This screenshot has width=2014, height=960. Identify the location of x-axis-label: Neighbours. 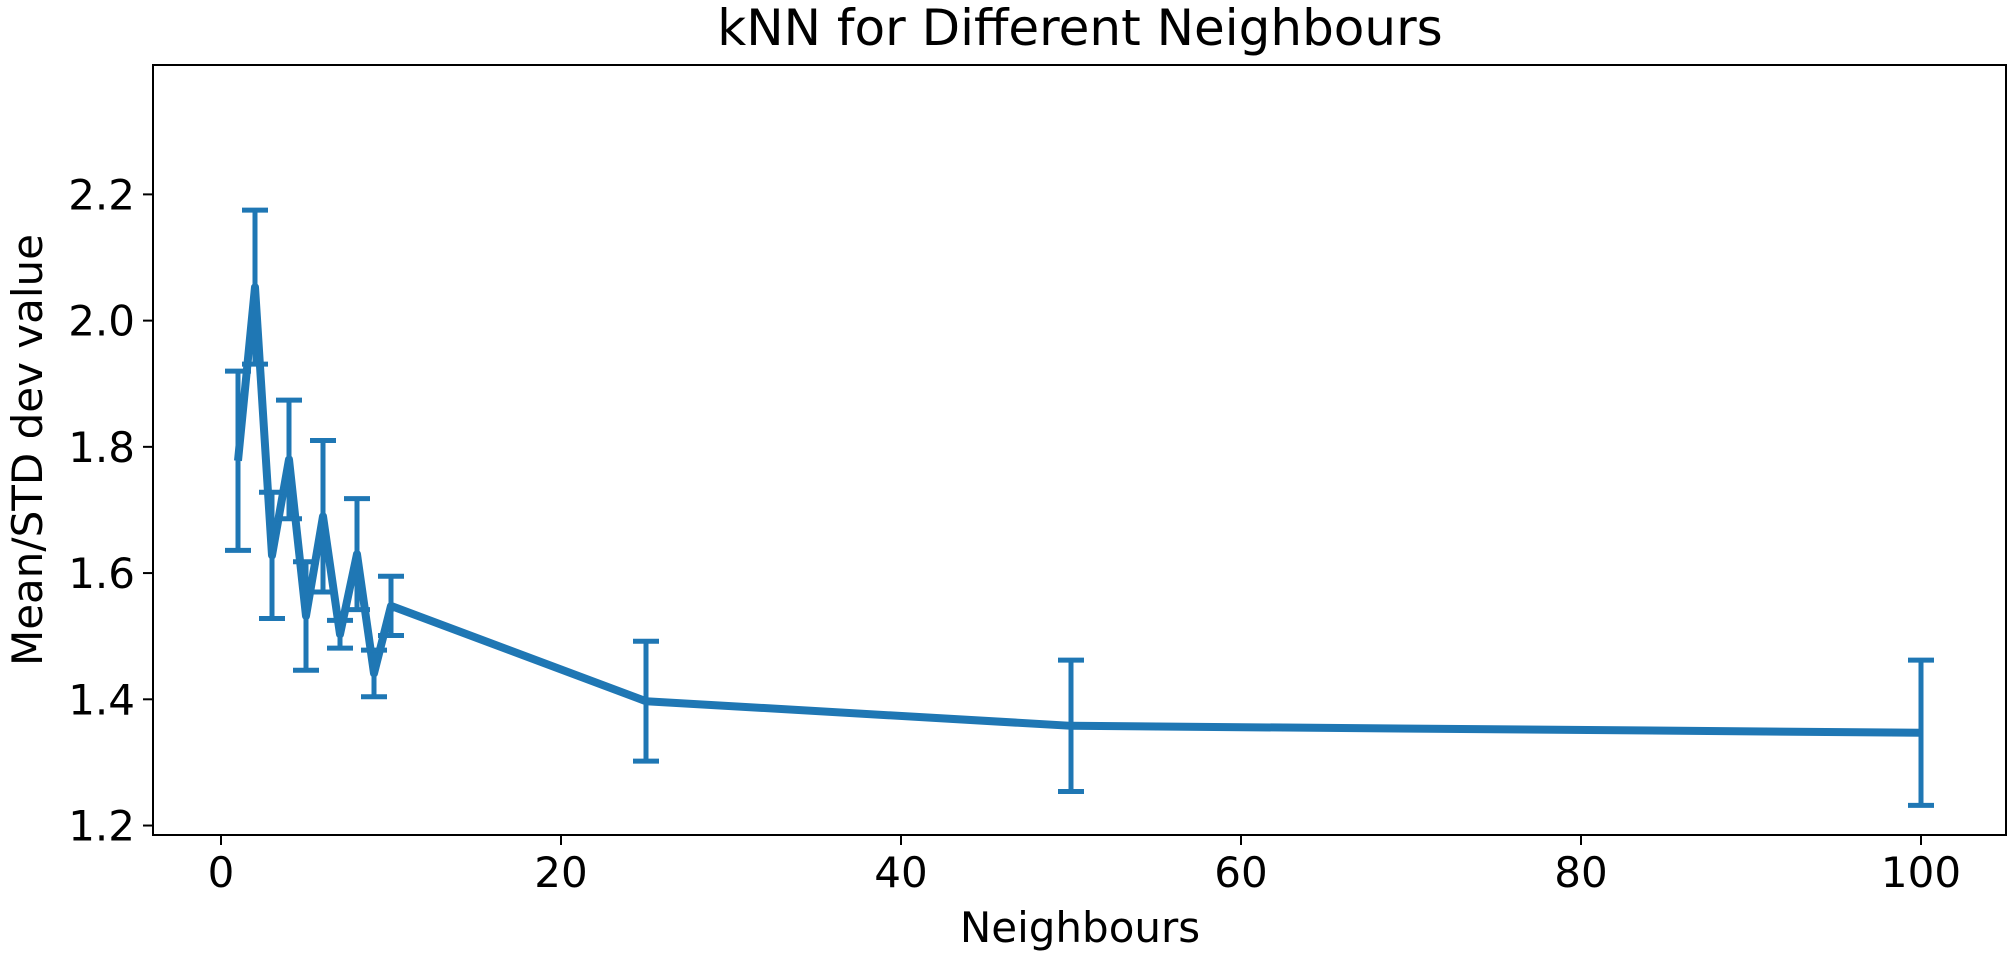
(1080, 927).